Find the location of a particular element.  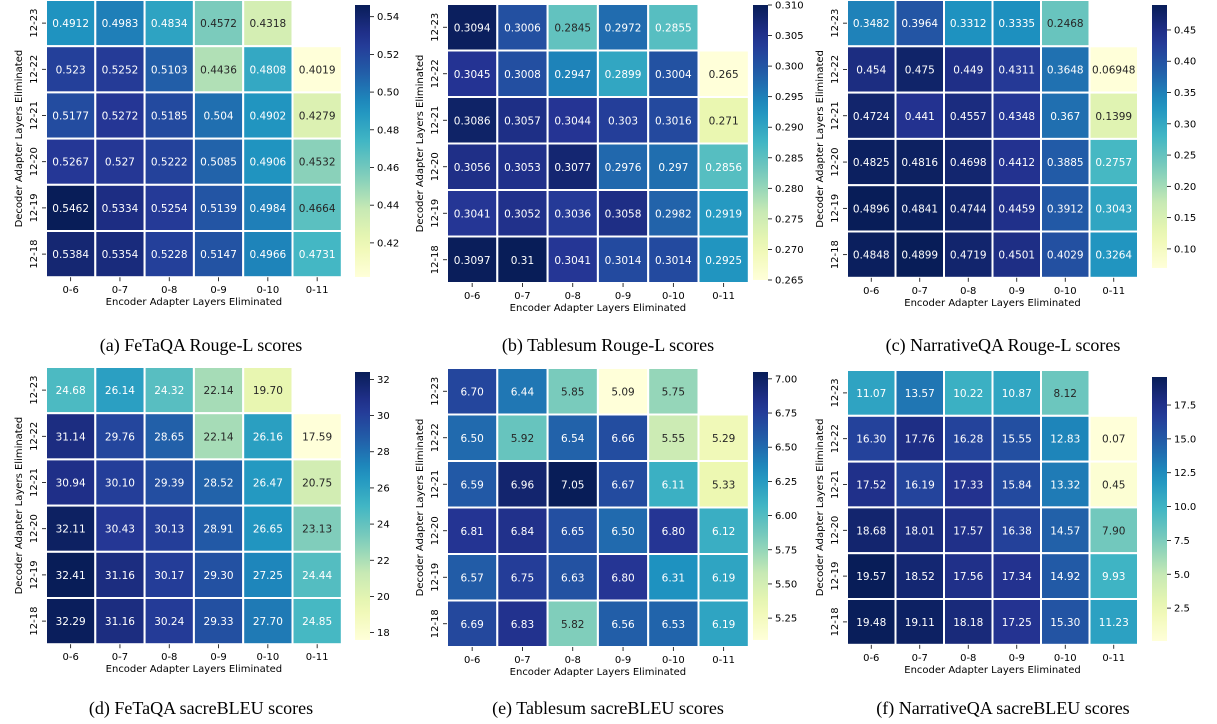

cell-label: 0.454 is located at coordinates (871, 70).